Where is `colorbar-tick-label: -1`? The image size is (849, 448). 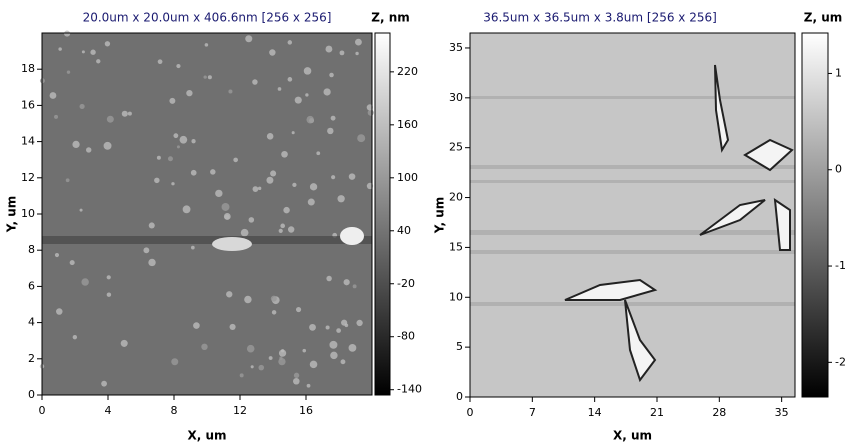
colorbar-tick-label: -1 is located at coordinates (840, 265).